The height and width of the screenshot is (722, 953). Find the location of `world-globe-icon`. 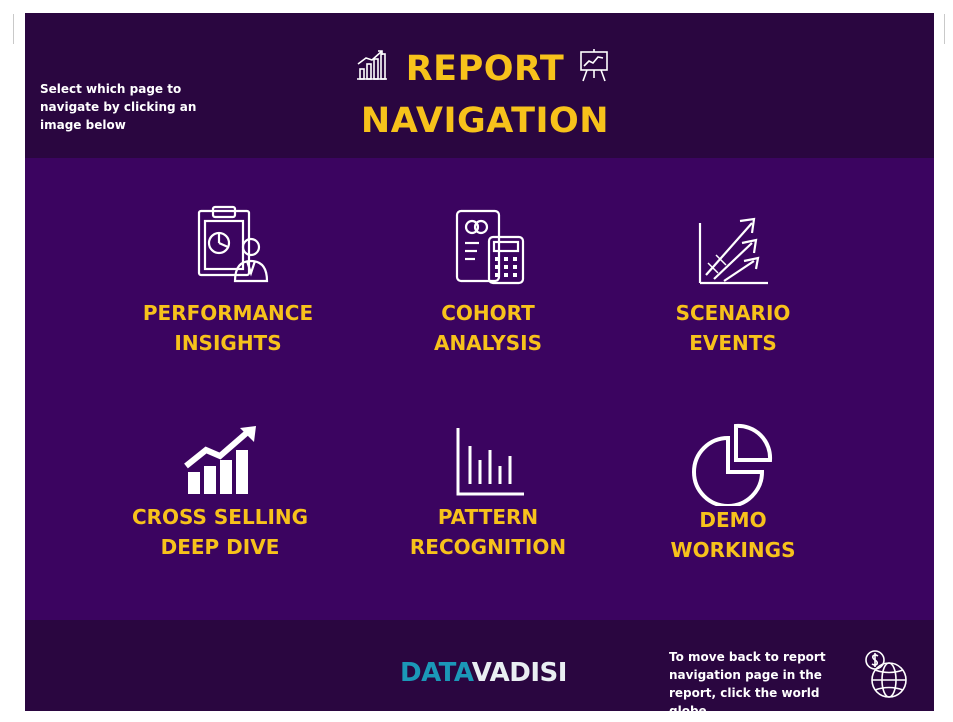

world-globe-icon is located at coordinates (887, 674).